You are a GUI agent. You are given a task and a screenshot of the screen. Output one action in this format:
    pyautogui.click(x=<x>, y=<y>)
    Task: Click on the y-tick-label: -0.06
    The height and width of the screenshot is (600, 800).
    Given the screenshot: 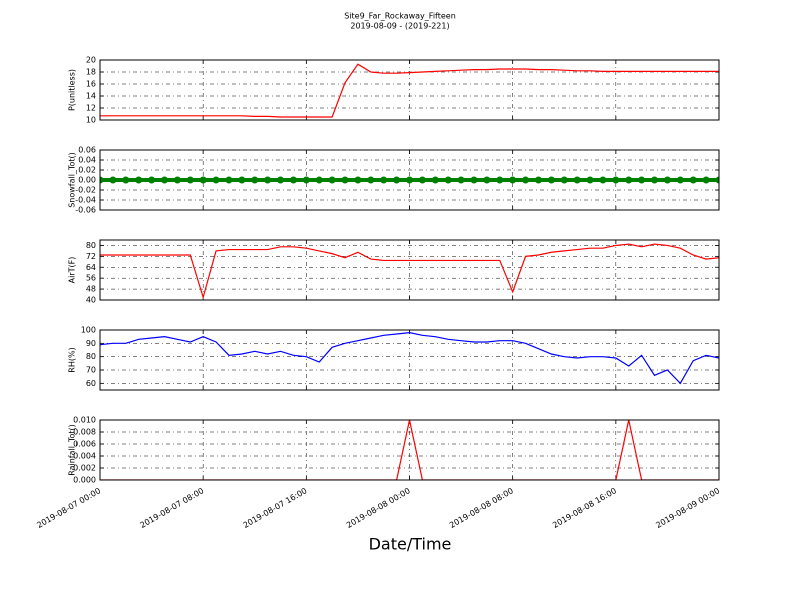 What is the action you would take?
    pyautogui.click(x=85, y=210)
    